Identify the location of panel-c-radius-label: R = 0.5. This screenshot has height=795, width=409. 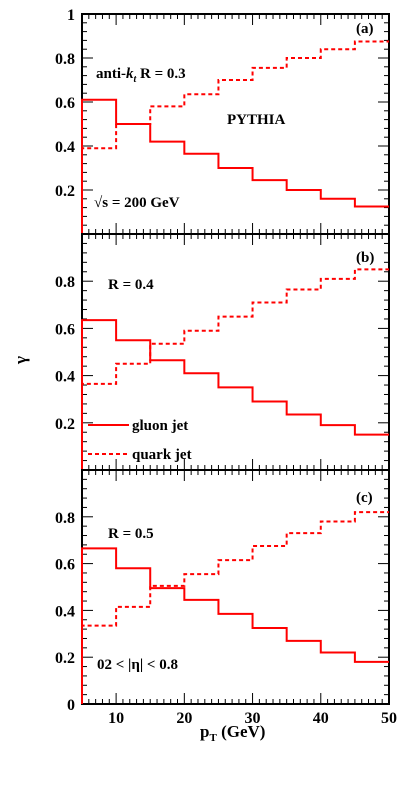
(131, 534).